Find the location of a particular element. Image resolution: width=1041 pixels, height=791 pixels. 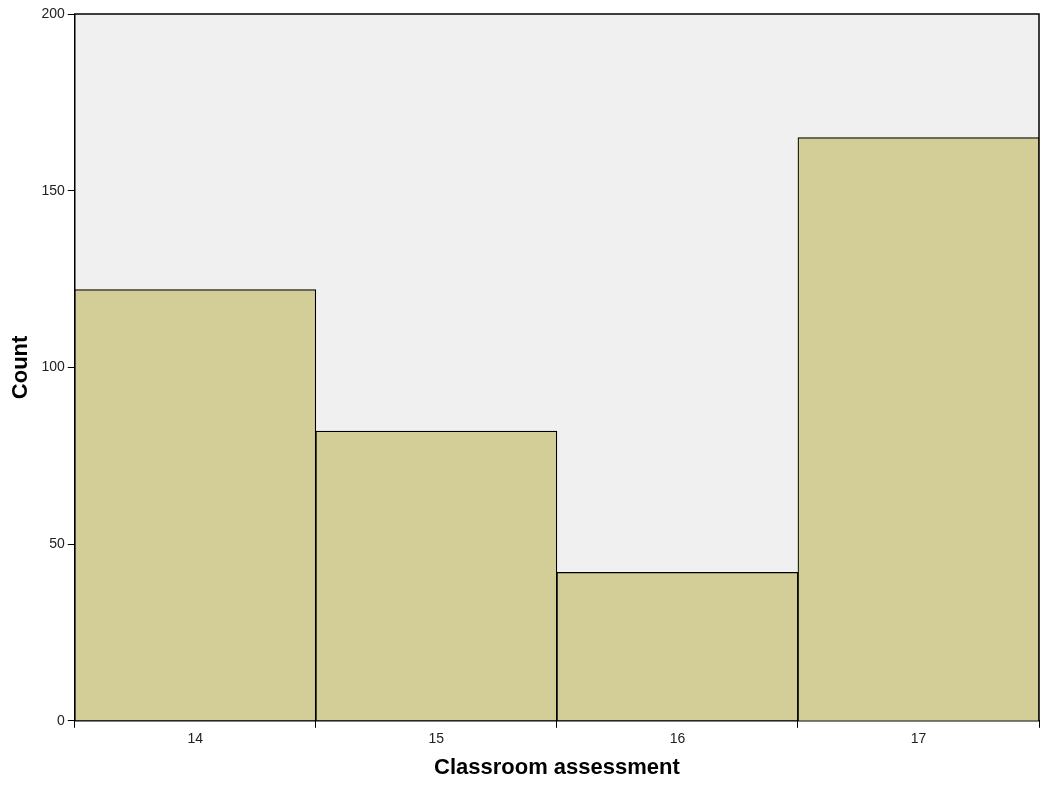

y-tick-label: 150 is located at coordinates (53, 189).